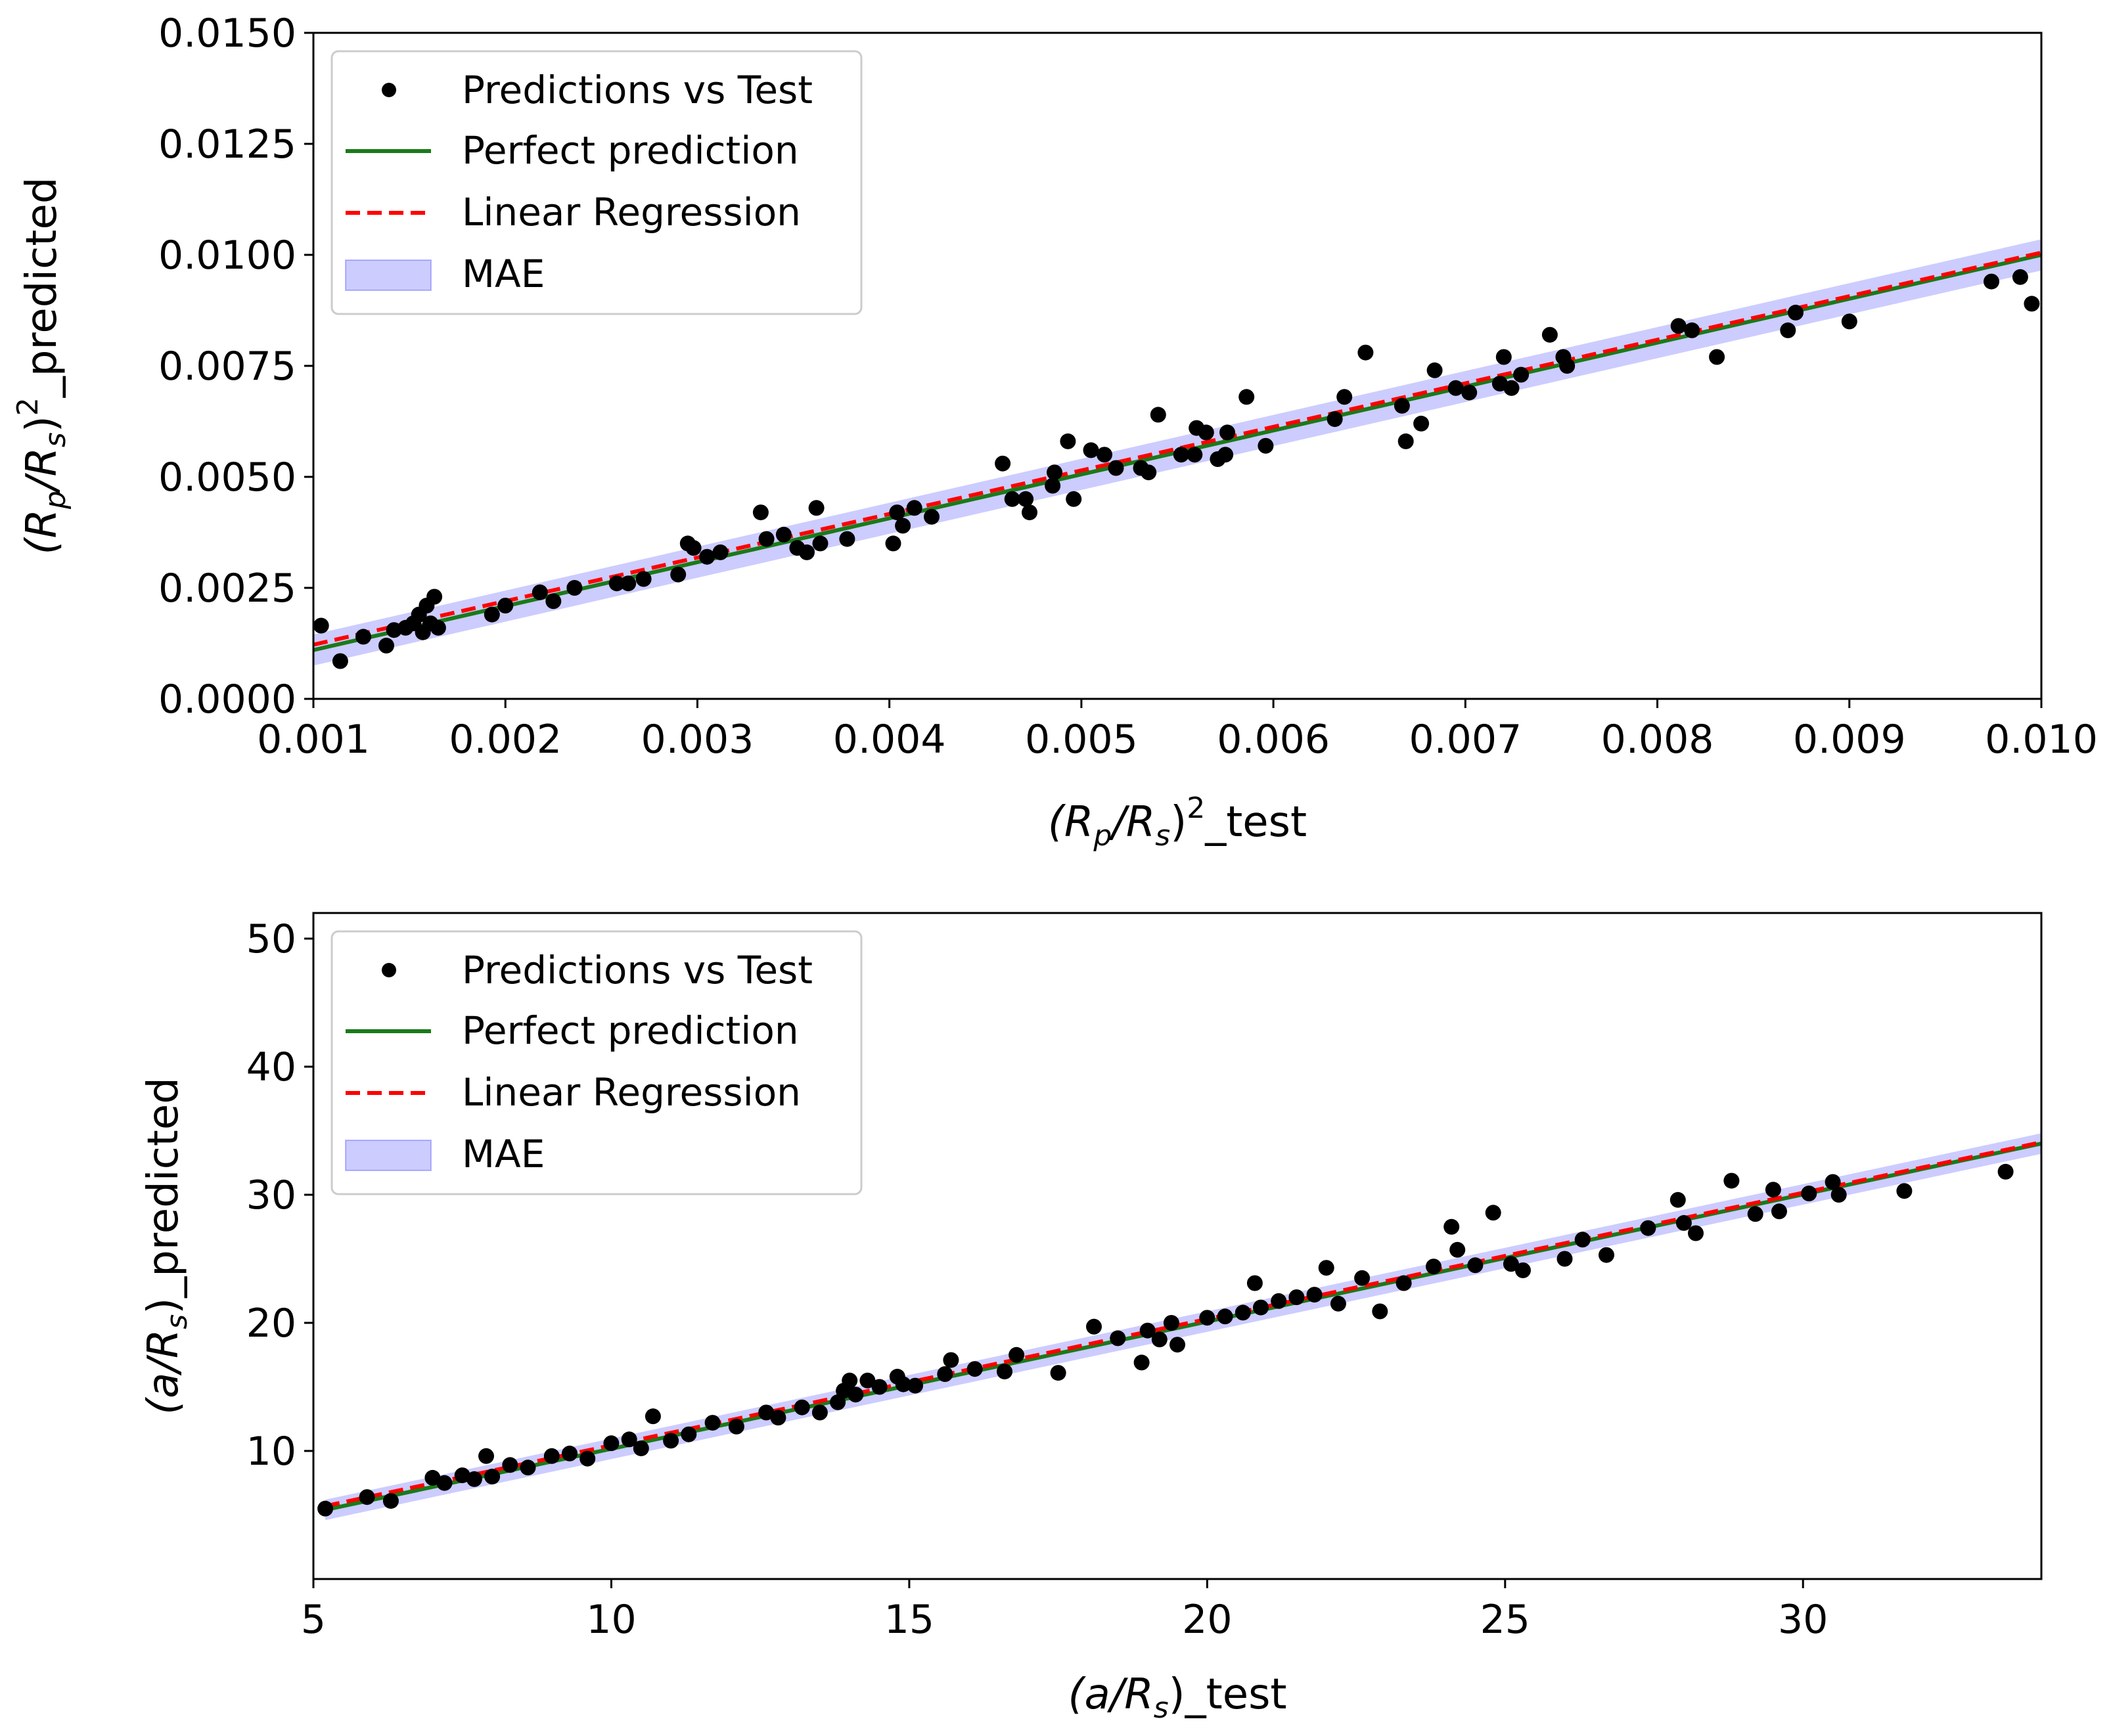  I want to click on top-x-tick-label: 0.005, so click(1081, 740).